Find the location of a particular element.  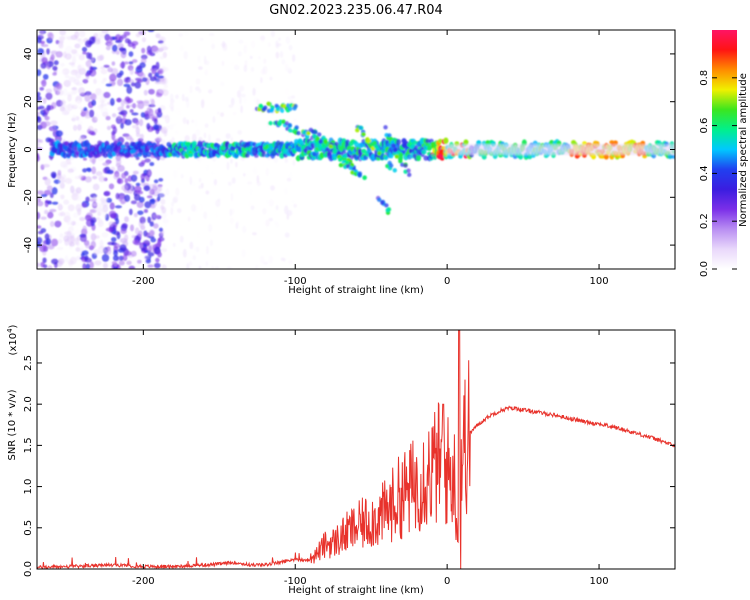

snr-y-tick-label: 1.0 is located at coordinates (28, 487).